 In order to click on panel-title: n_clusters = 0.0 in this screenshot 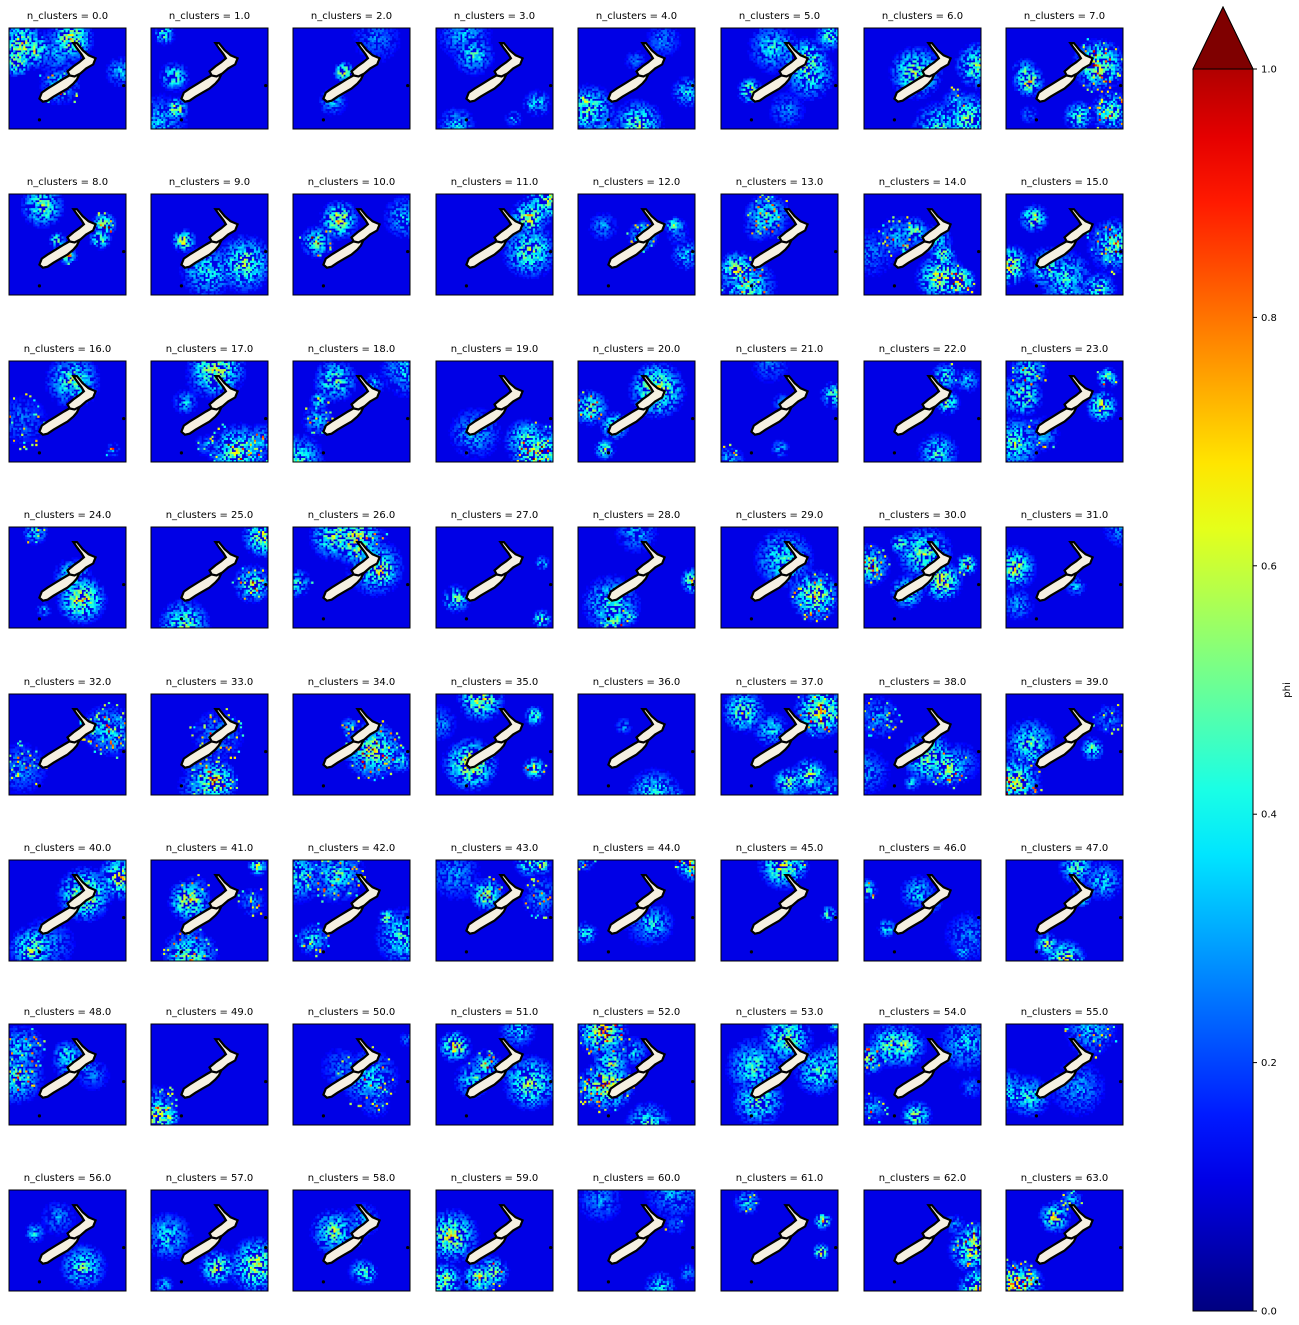, I will do `click(67, 16)`.